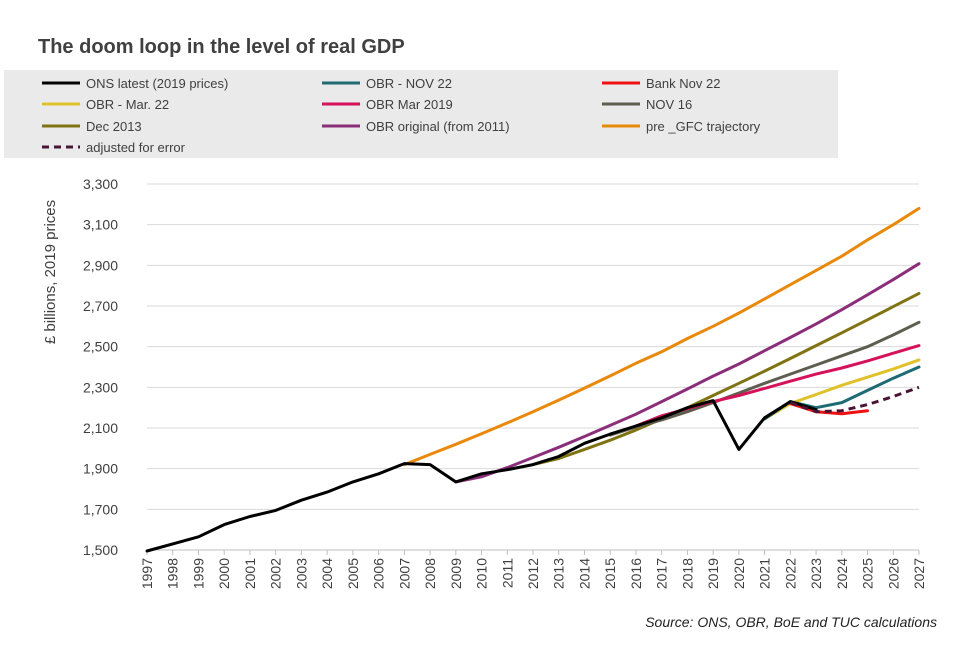 The height and width of the screenshot is (645, 960). What do you see at coordinates (250, 573) in the screenshot?
I see `x-tick-label: 2001` at bounding box center [250, 573].